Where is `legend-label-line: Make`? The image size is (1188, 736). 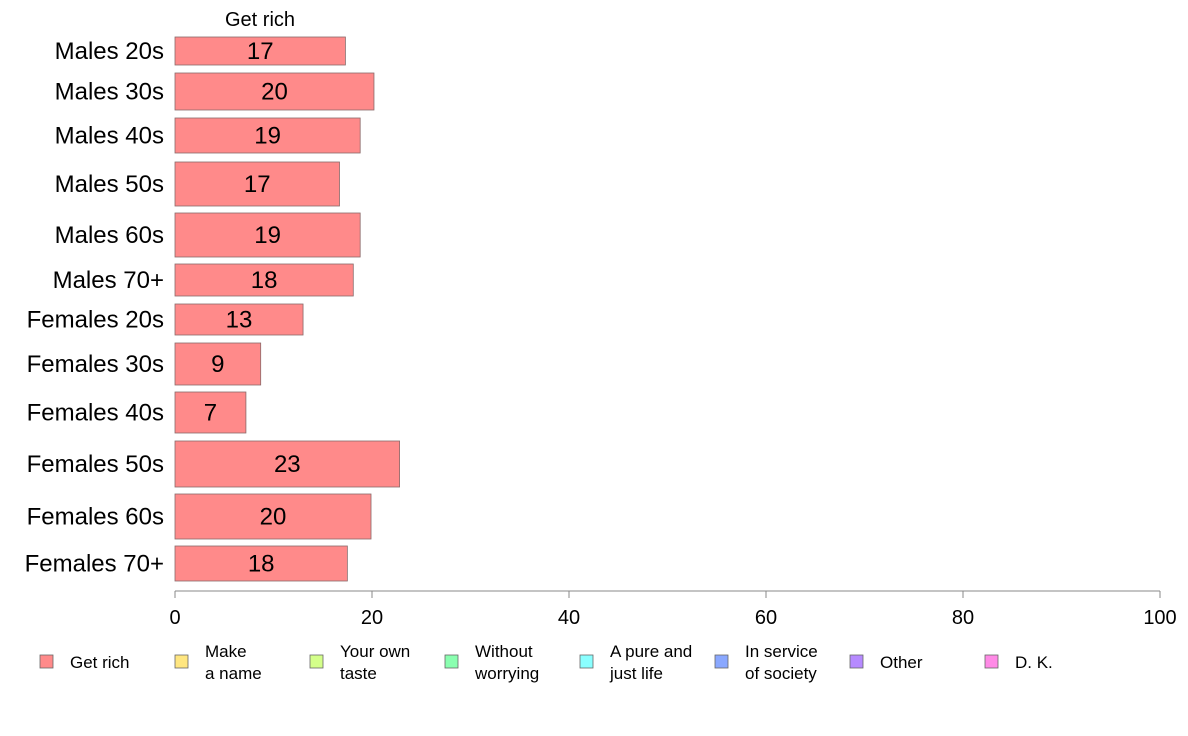 legend-label-line: Make is located at coordinates (226, 651).